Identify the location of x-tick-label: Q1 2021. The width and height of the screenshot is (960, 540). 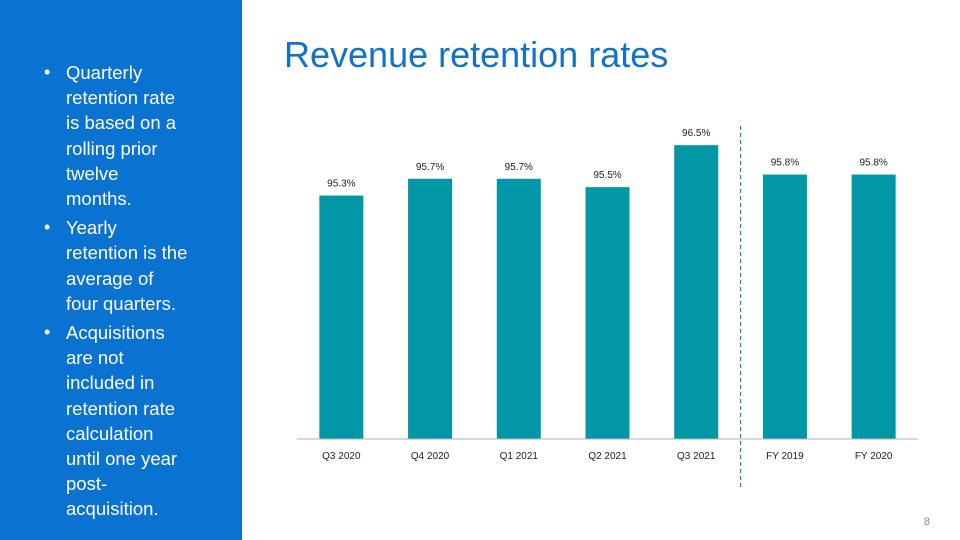
(519, 456).